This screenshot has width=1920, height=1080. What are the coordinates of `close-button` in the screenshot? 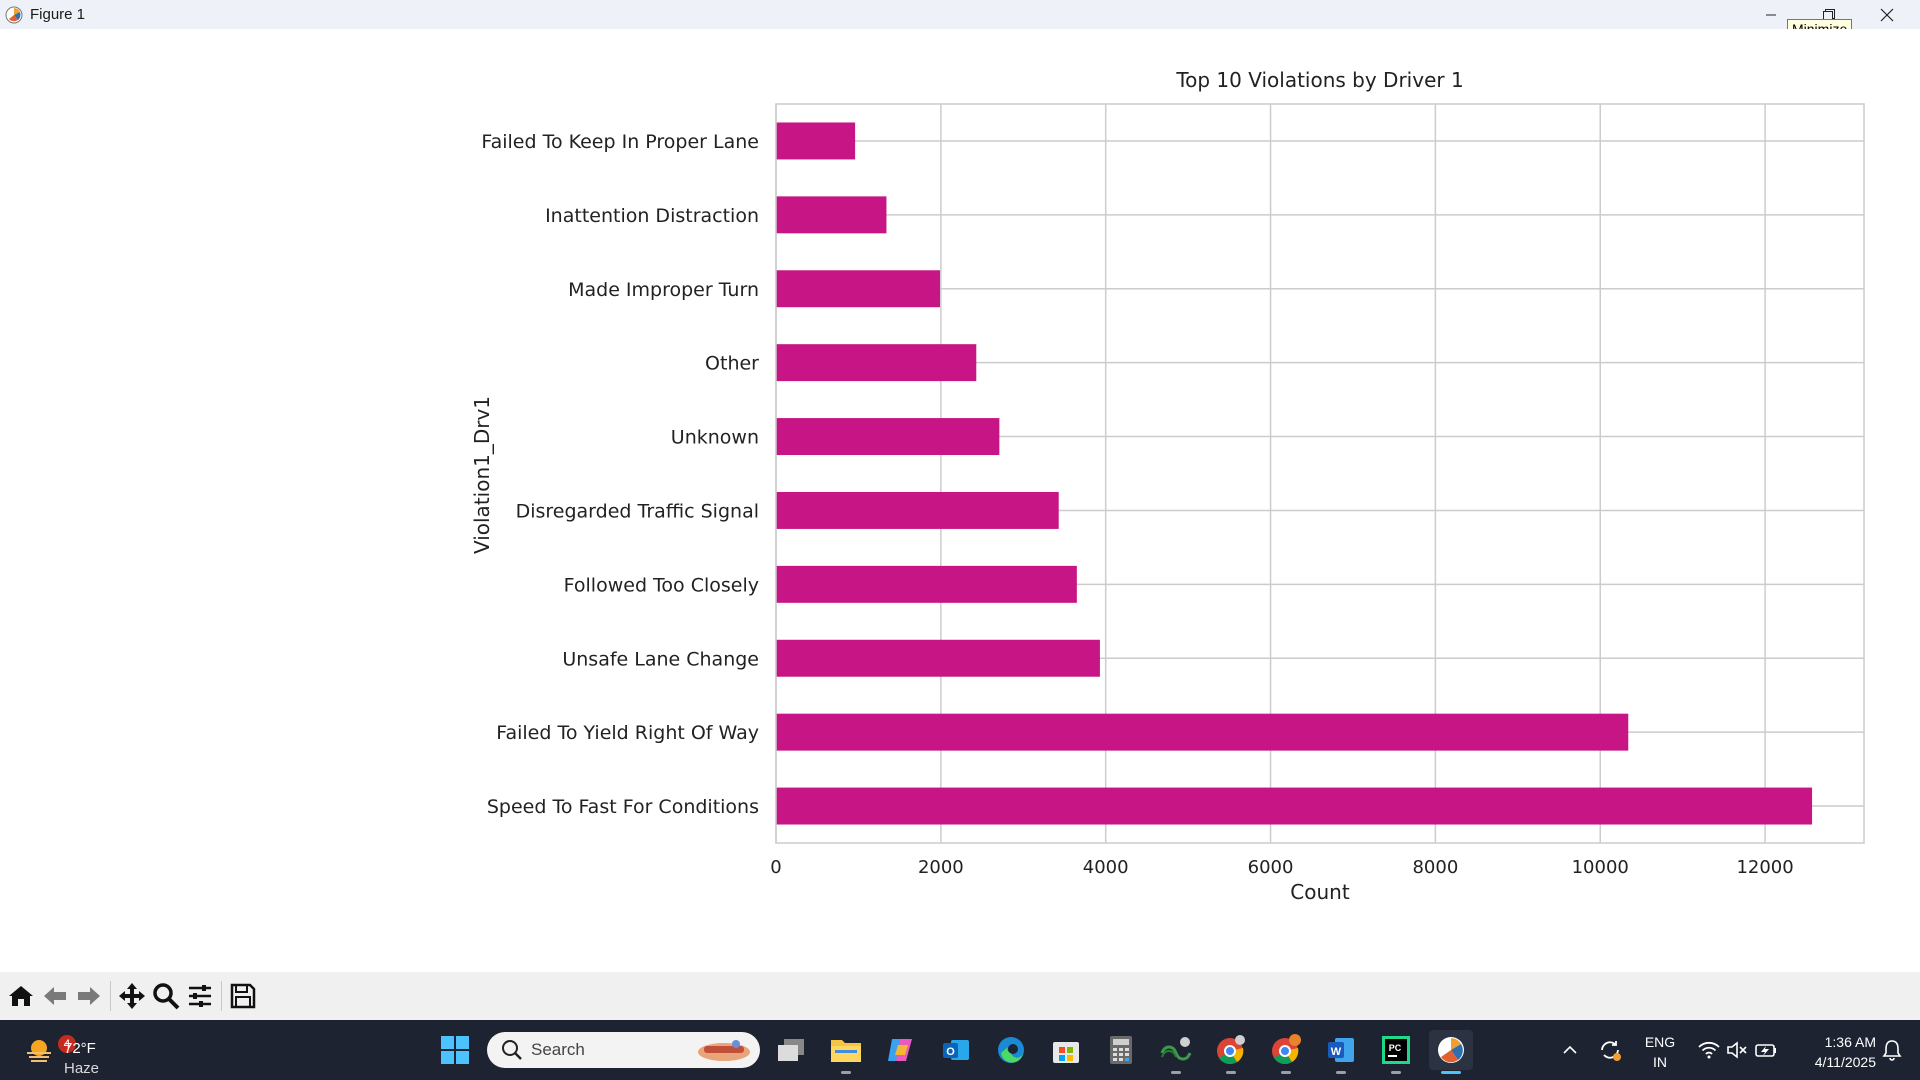 It's located at (1887, 14).